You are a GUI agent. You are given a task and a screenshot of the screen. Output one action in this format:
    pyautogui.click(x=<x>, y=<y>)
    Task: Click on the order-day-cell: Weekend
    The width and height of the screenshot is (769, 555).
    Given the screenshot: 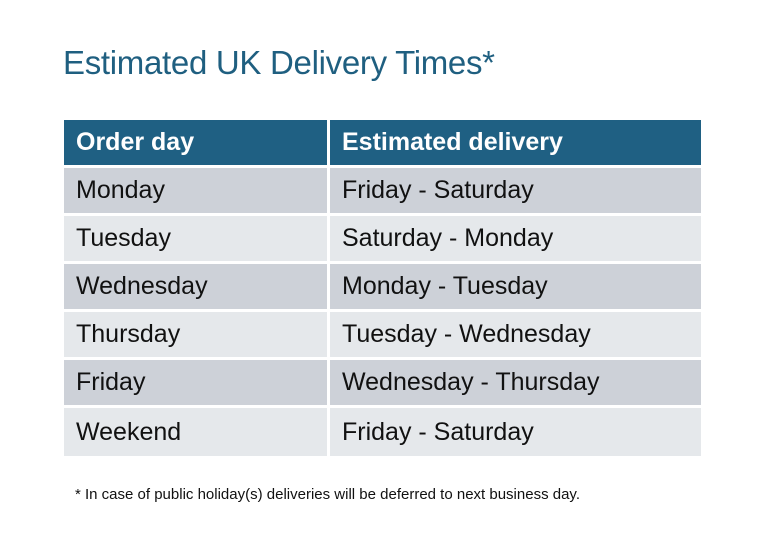 What is the action you would take?
    pyautogui.click(x=195, y=432)
    